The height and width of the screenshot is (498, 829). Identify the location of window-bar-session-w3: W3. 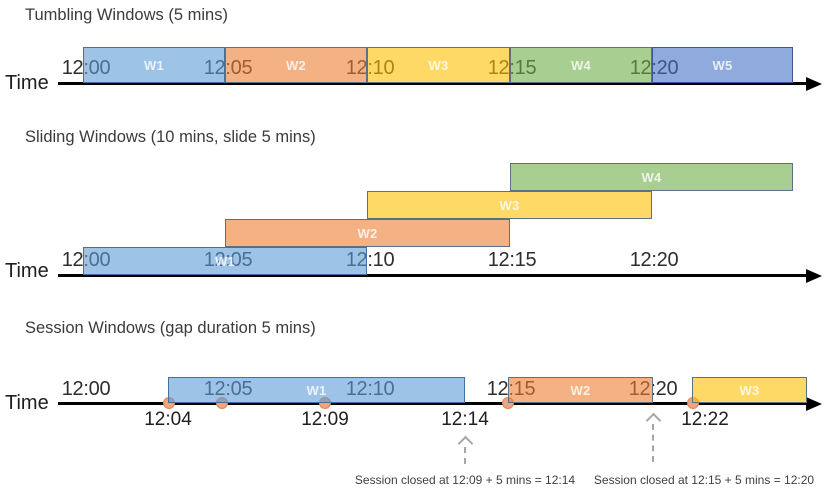
(749, 390).